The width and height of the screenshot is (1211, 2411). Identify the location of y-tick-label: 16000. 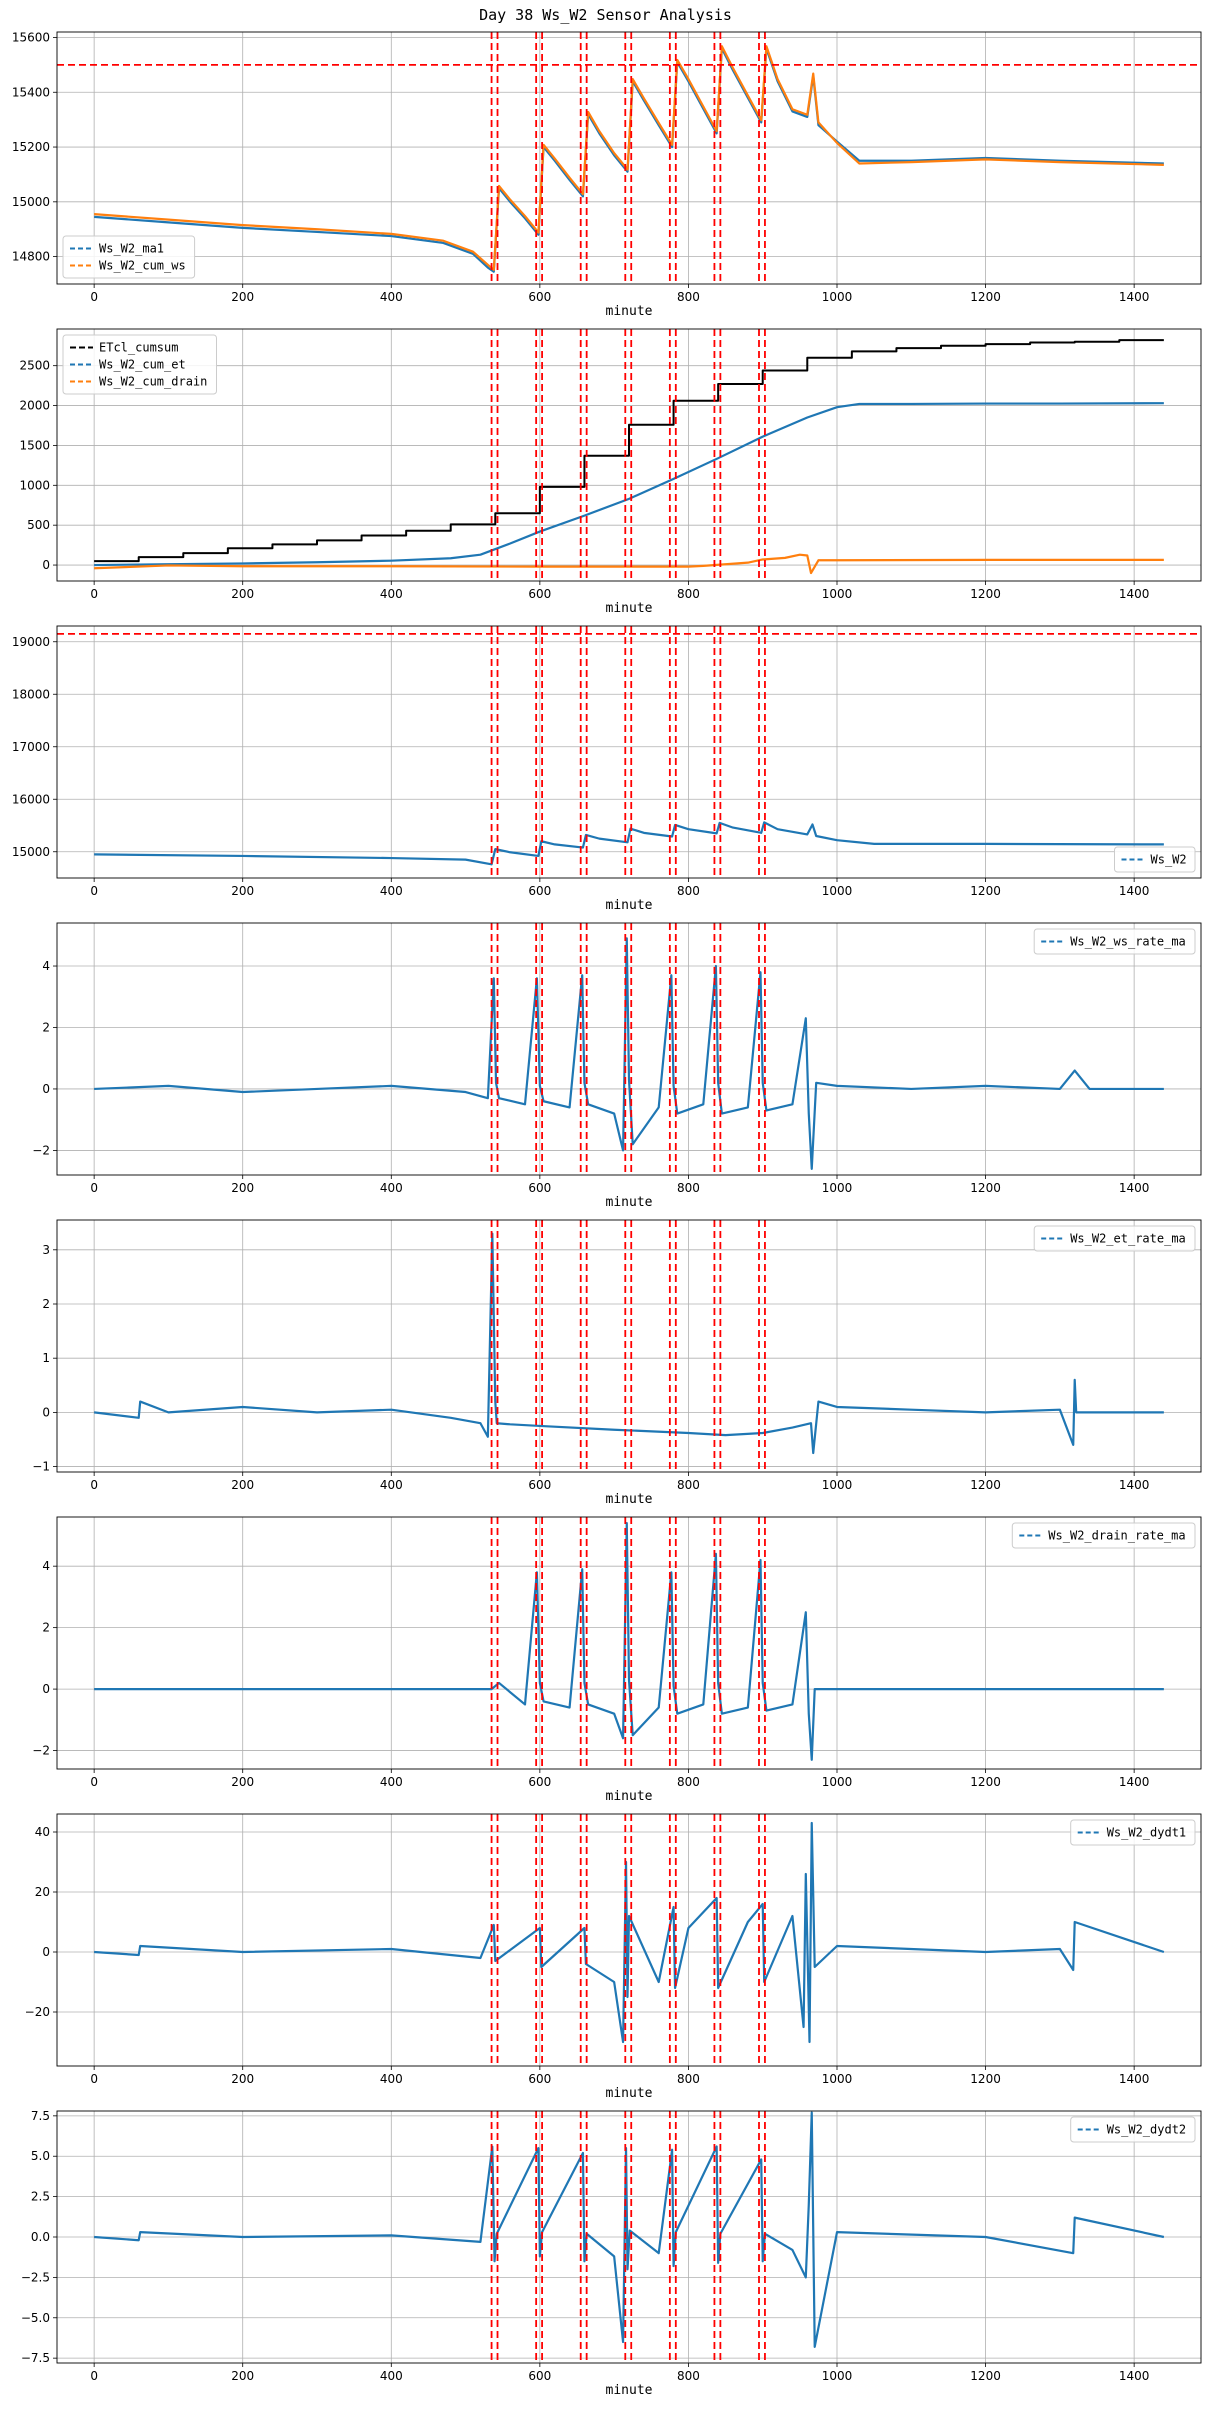
(31, 799).